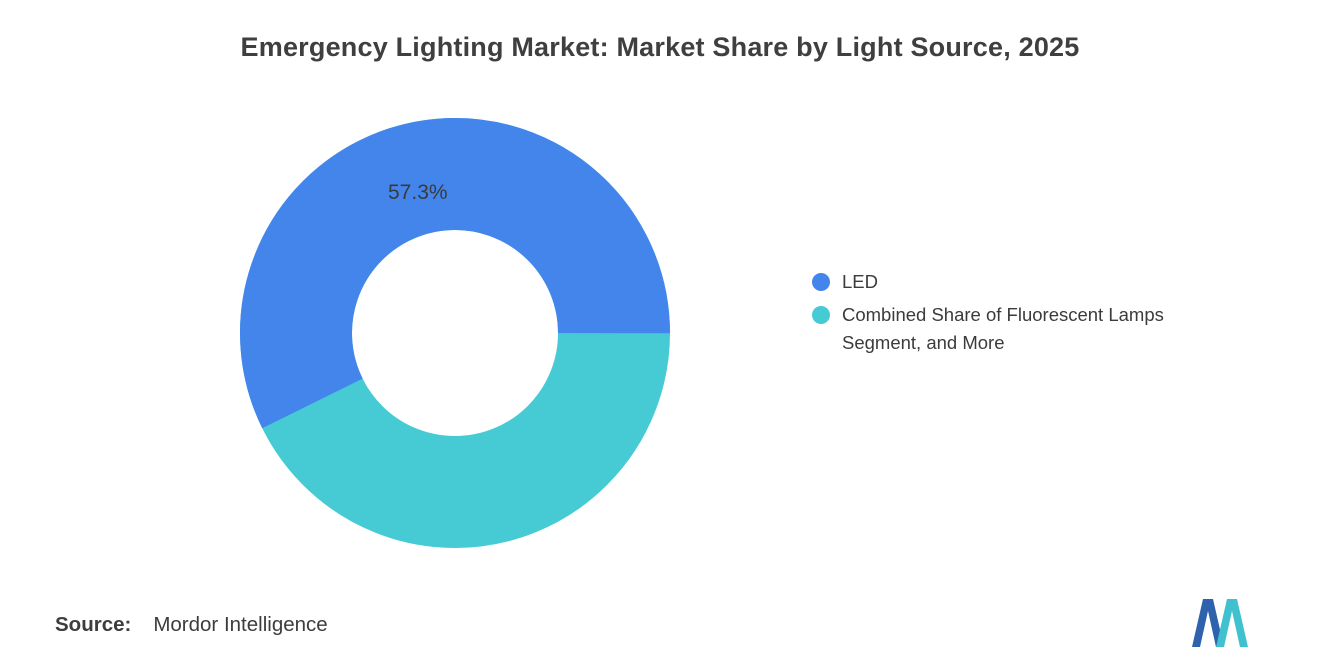  I want to click on logo-left-stroke, so click(1208, 623).